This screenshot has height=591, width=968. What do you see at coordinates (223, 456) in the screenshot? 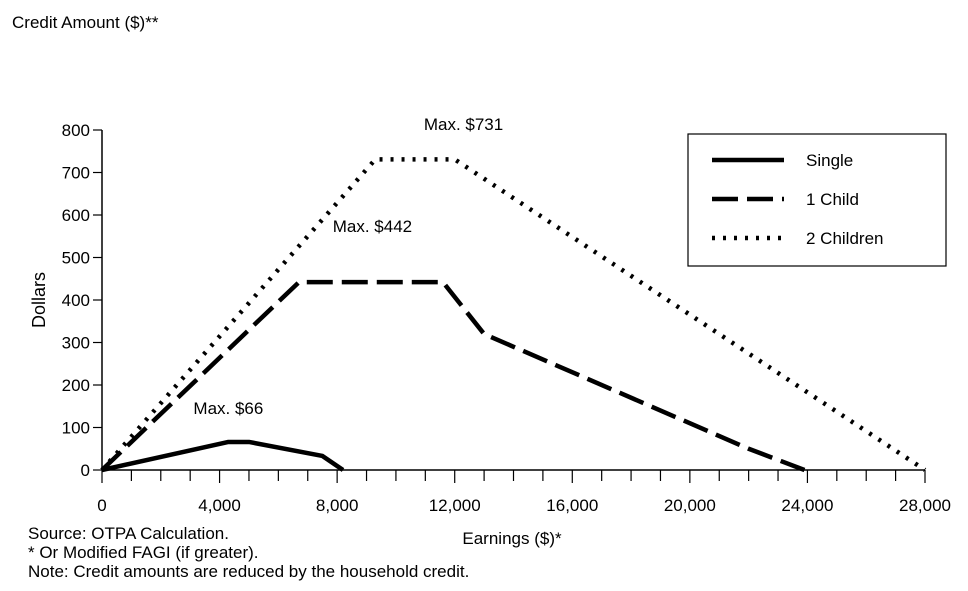
I see `series-line-single` at bounding box center [223, 456].